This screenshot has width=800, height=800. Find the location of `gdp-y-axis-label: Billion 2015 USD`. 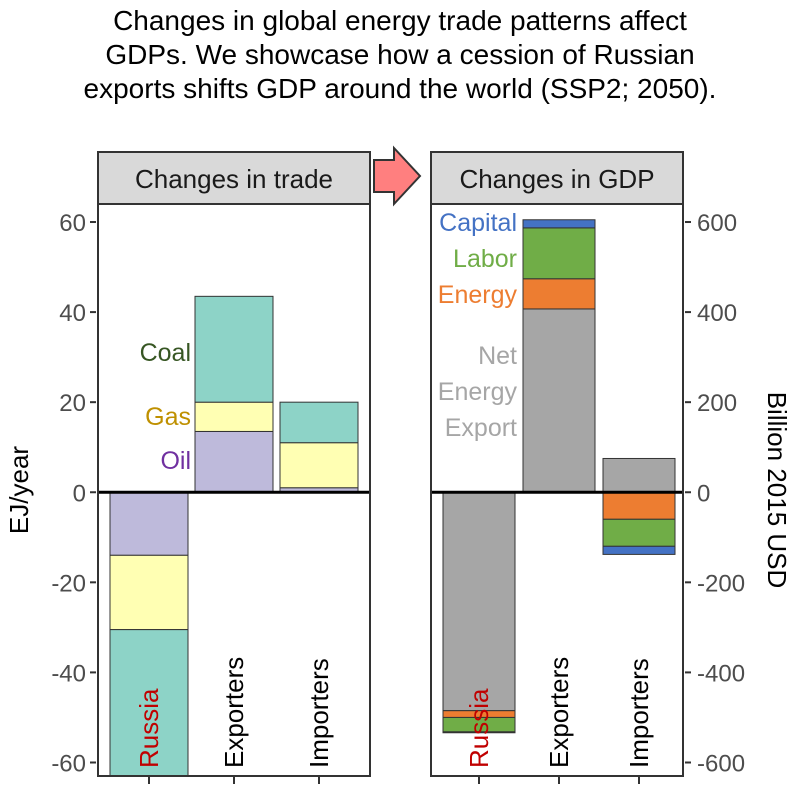

gdp-y-axis-label: Billion 2015 USD is located at coordinates (777, 490).